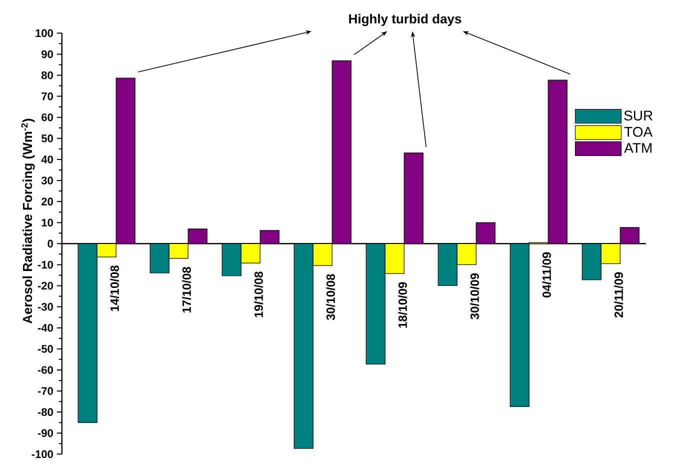 Image resolution: width=693 pixels, height=471 pixels. What do you see at coordinates (403, 305) in the screenshot?
I see `x-tick-label: 18/10/09` at bounding box center [403, 305].